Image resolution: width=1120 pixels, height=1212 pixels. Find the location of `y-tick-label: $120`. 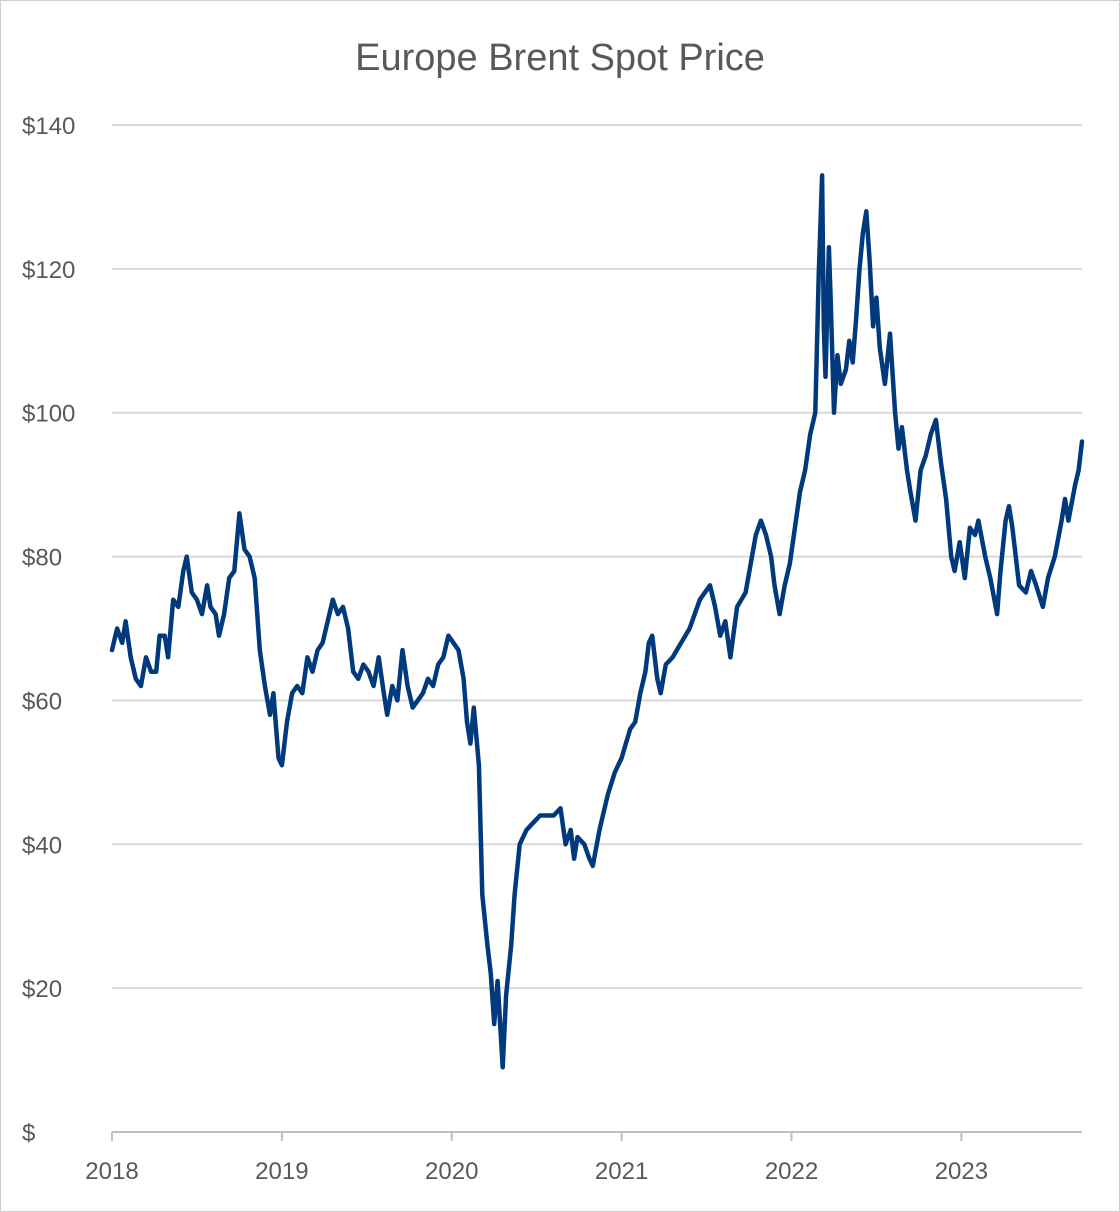

y-tick-label: $120 is located at coordinates (48, 270).